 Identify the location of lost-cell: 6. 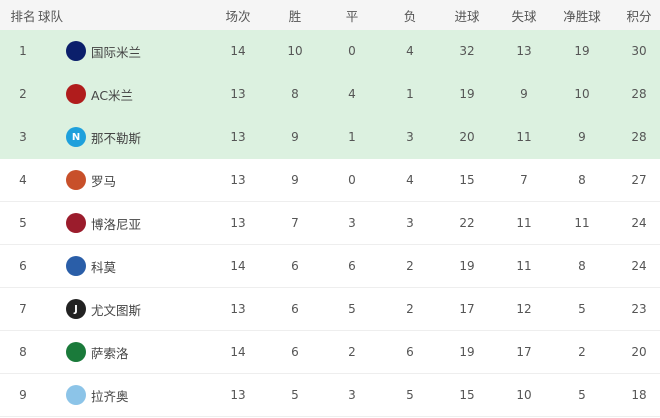
(410, 352).